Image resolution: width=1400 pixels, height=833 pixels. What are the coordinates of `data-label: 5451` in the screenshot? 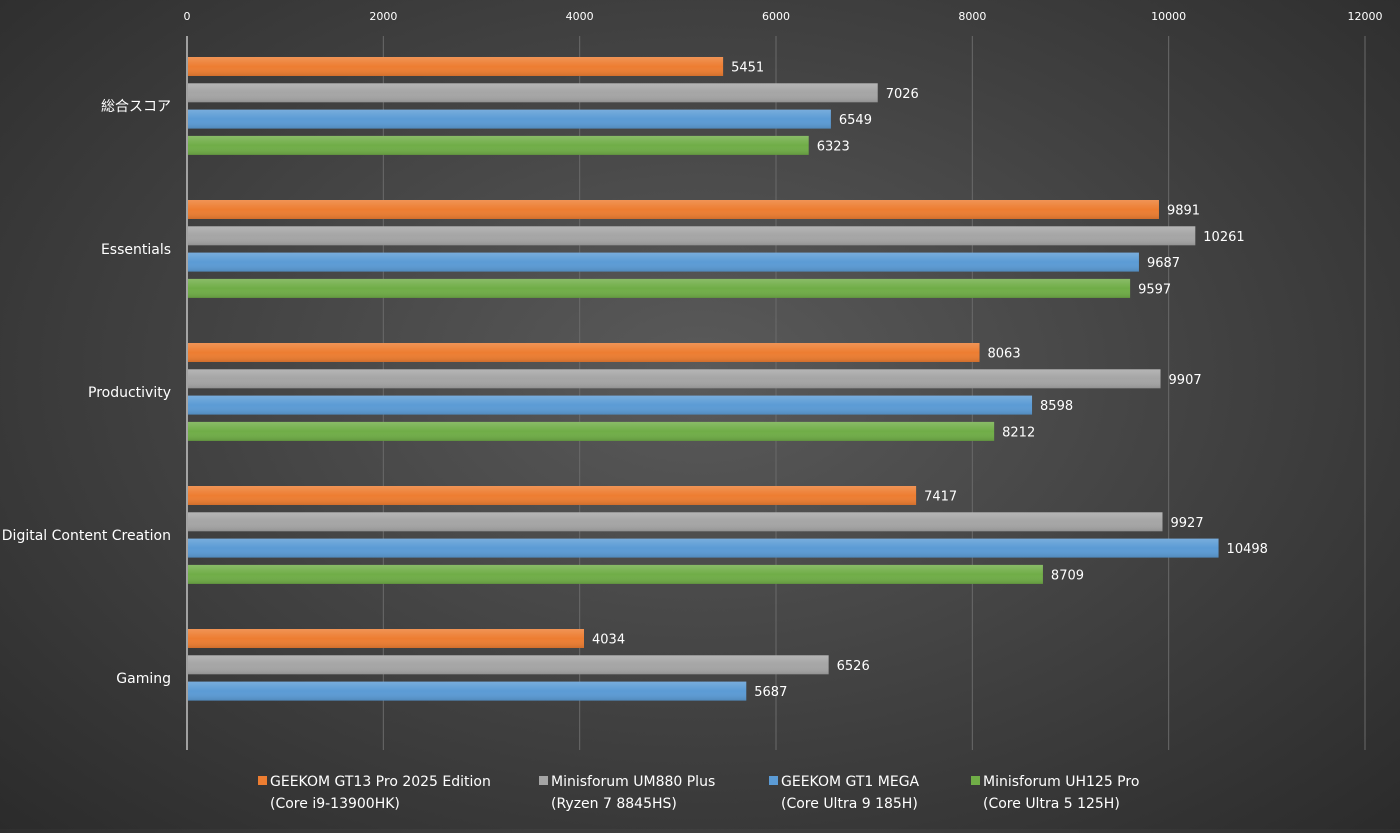 It's located at (747, 68).